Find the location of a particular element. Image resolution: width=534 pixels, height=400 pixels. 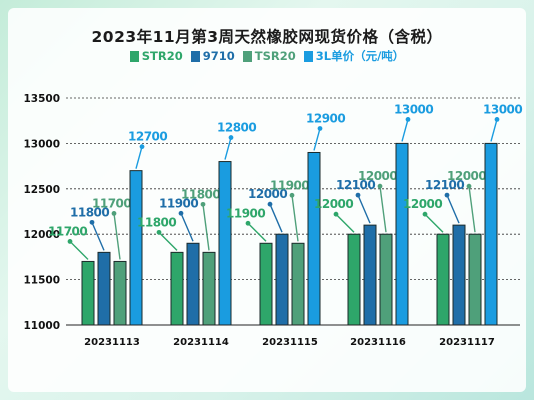

x-tick-label: 20231113 is located at coordinates (112, 342).